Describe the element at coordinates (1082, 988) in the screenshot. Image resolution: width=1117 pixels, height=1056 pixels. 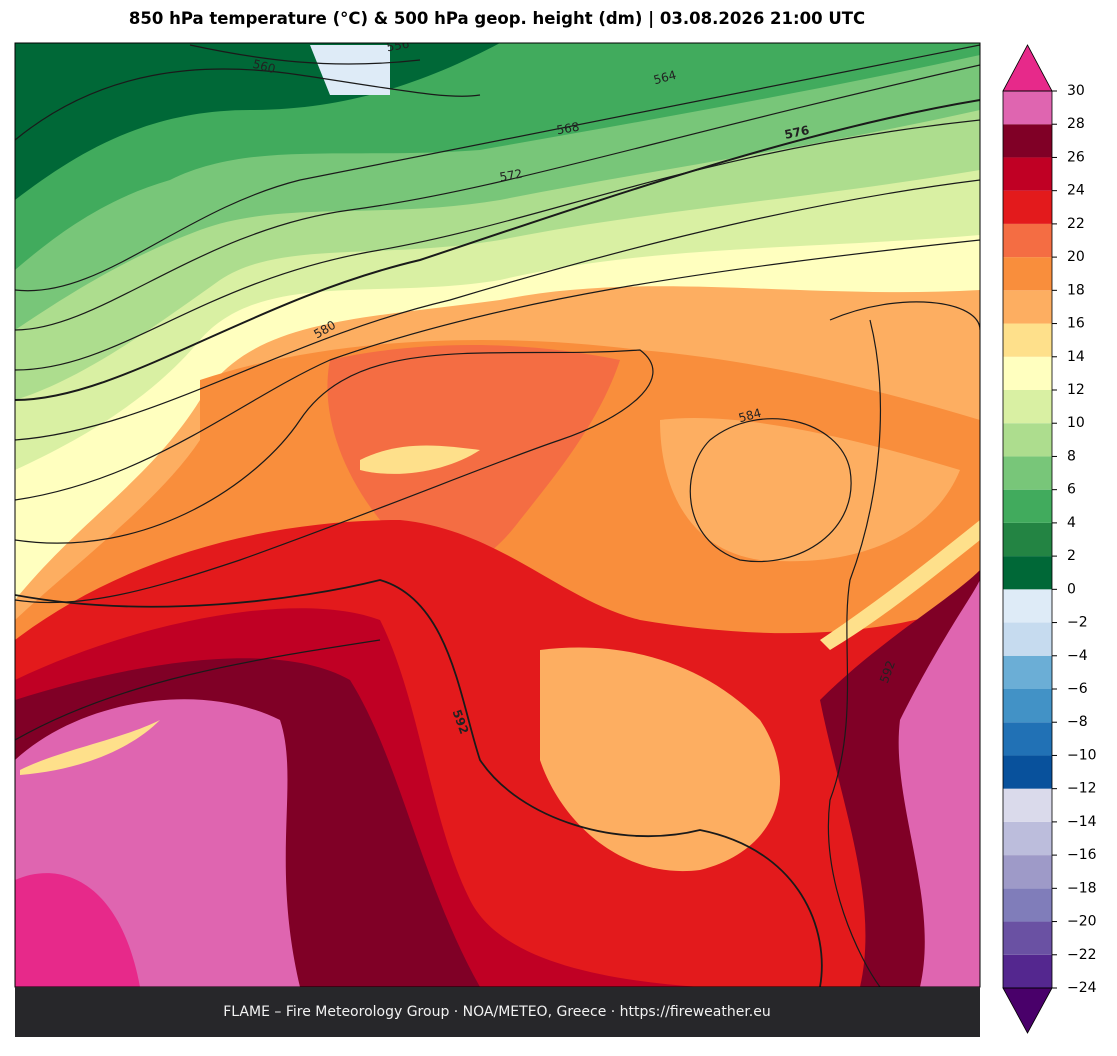
I see `colorbar-tick-label: −24` at that location.